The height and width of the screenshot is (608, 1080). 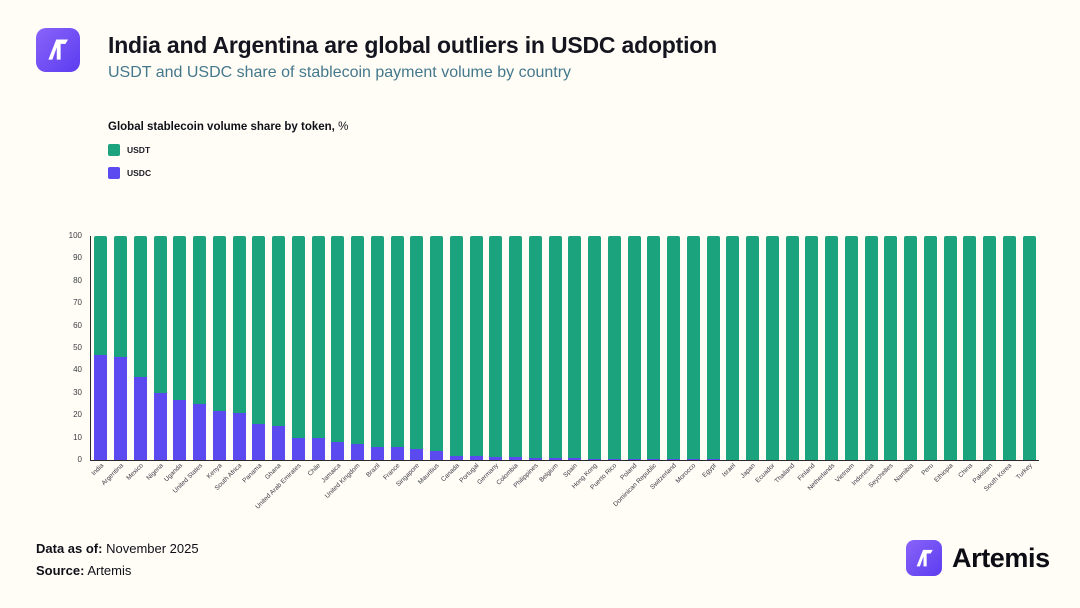 What do you see at coordinates (904, 473) in the screenshot?
I see `x-axis-label: Namibia` at bounding box center [904, 473].